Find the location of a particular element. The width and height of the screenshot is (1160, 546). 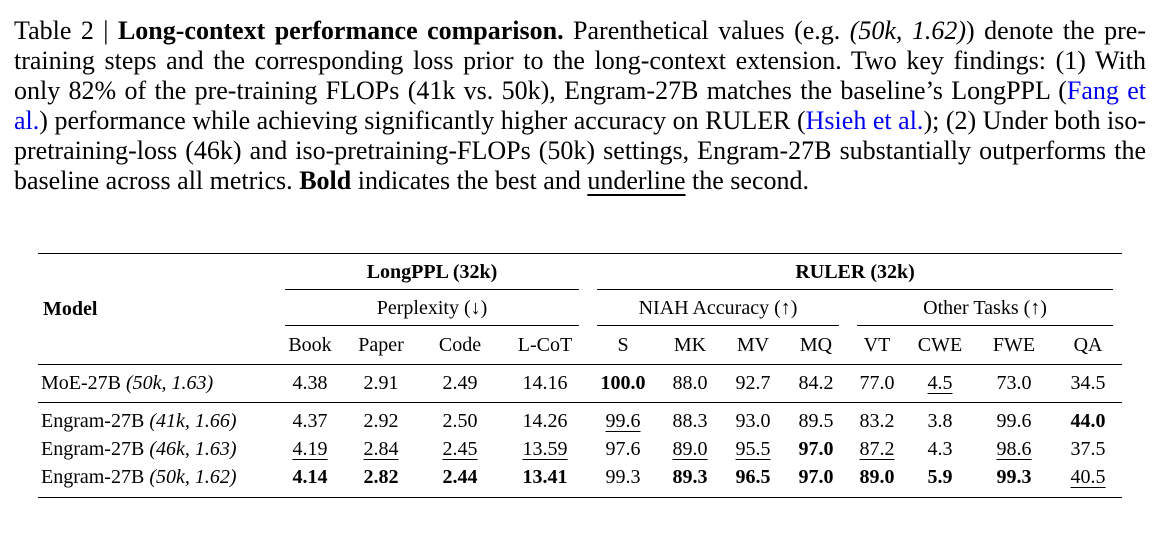

group-header-ruler: RULER (32k) is located at coordinates (855, 272).